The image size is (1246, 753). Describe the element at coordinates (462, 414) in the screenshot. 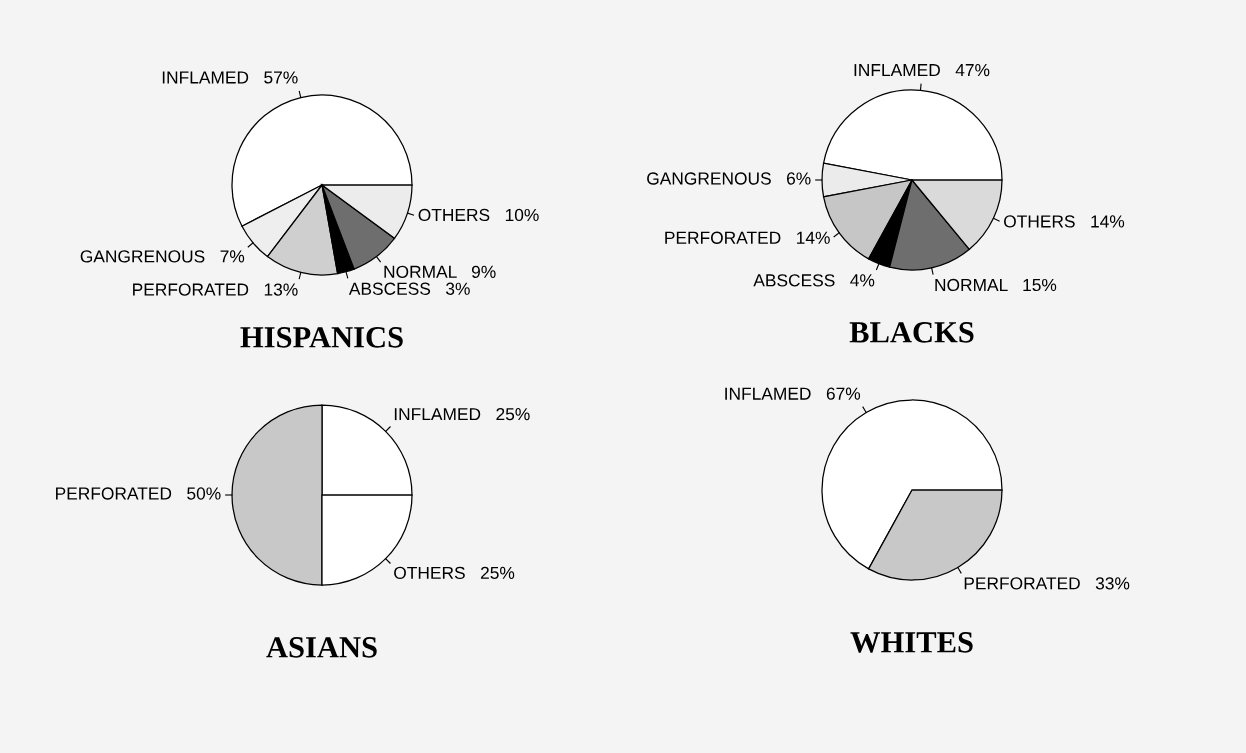

I see `slice-label: INFLAMED 25%` at that location.